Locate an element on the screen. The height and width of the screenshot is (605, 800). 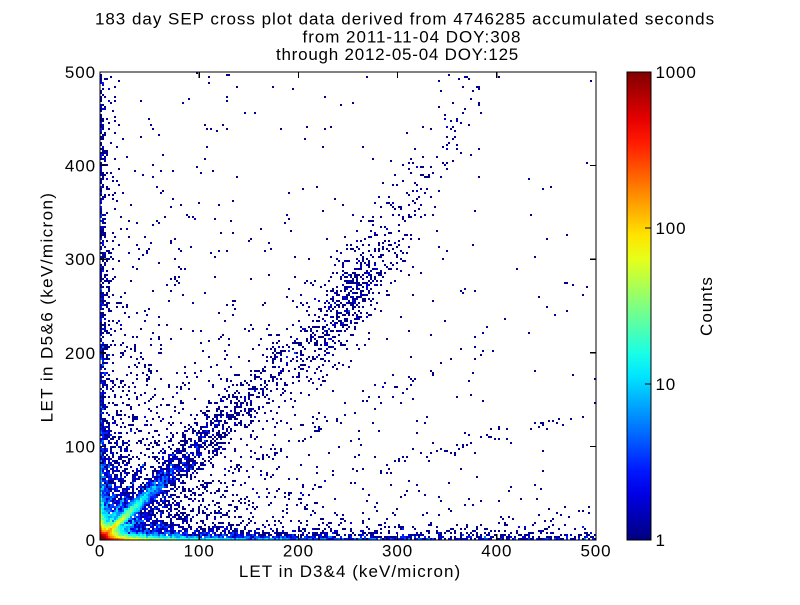
svg-text: 10 is located at coordinates (666, 384).